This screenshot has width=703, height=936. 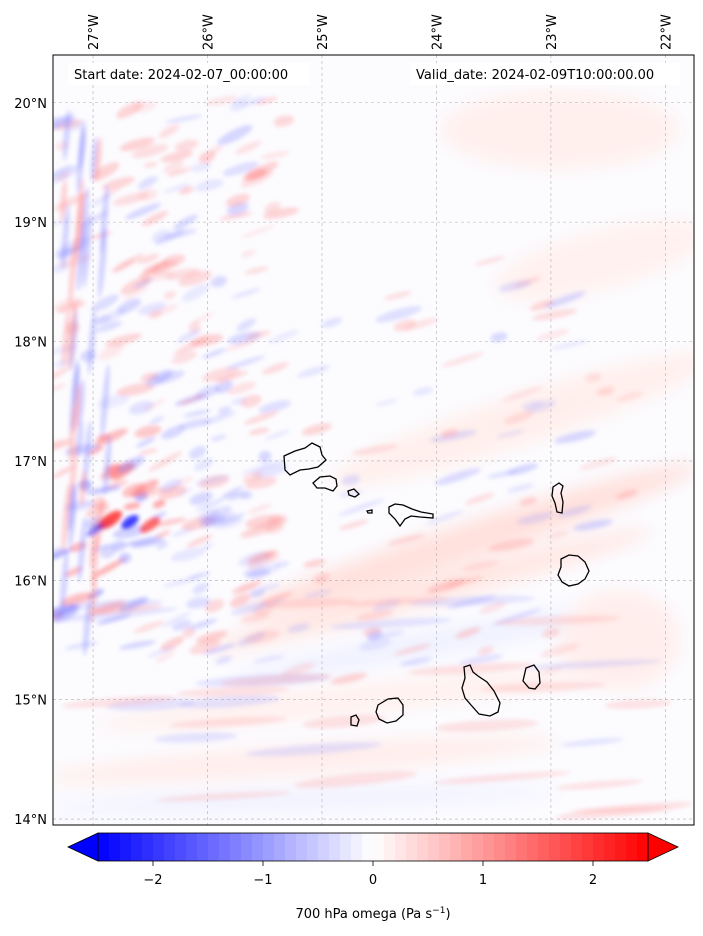 What do you see at coordinates (481, 690) in the screenshot?
I see `island-santiago` at bounding box center [481, 690].